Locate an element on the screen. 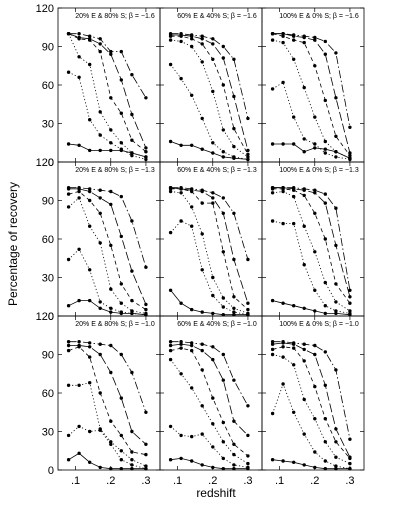 The image size is (400, 505). panel-0-0: 20% E & 80% S; β = −1.6 0 30 60 90 120 is located at coordinates (98, 86).